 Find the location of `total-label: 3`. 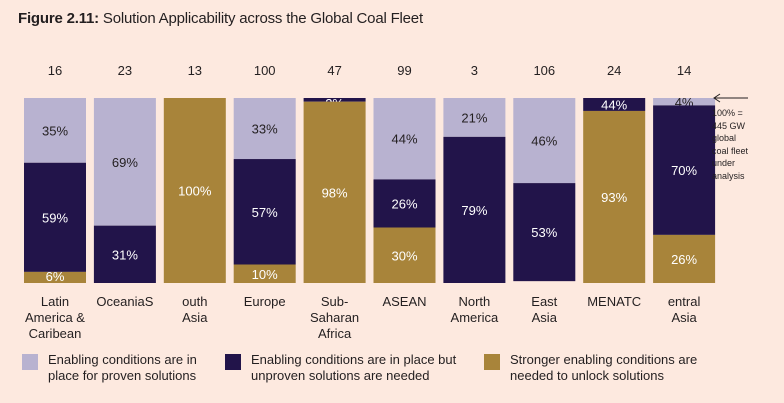

total-label: 3 is located at coordinates (474, 70).